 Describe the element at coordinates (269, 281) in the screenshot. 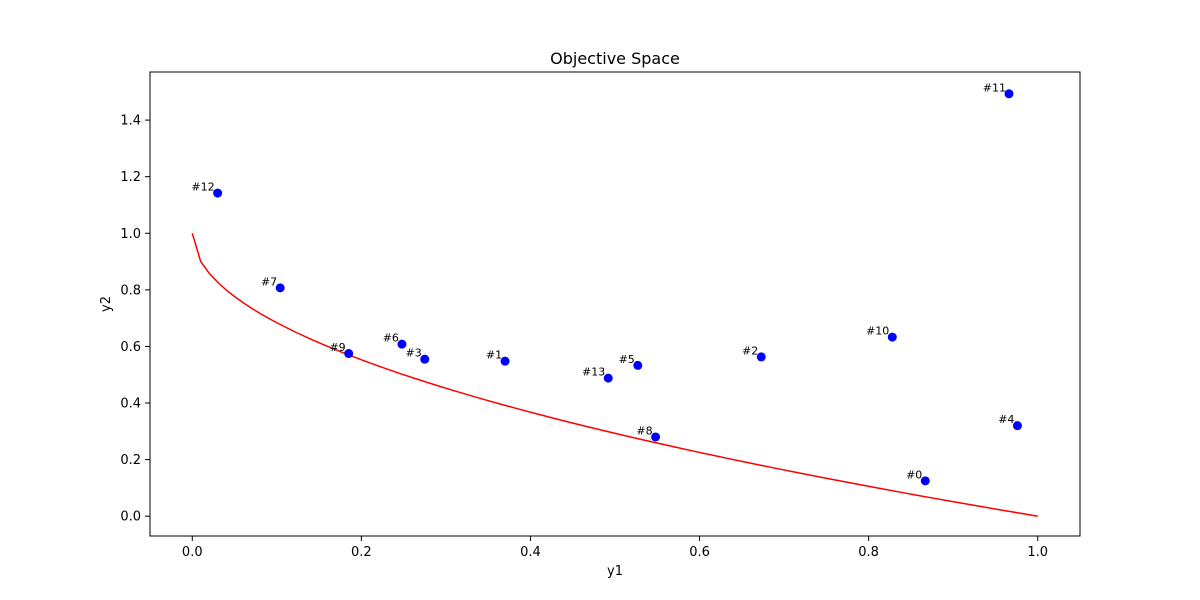

I see `data-point-label: #7` at that location.